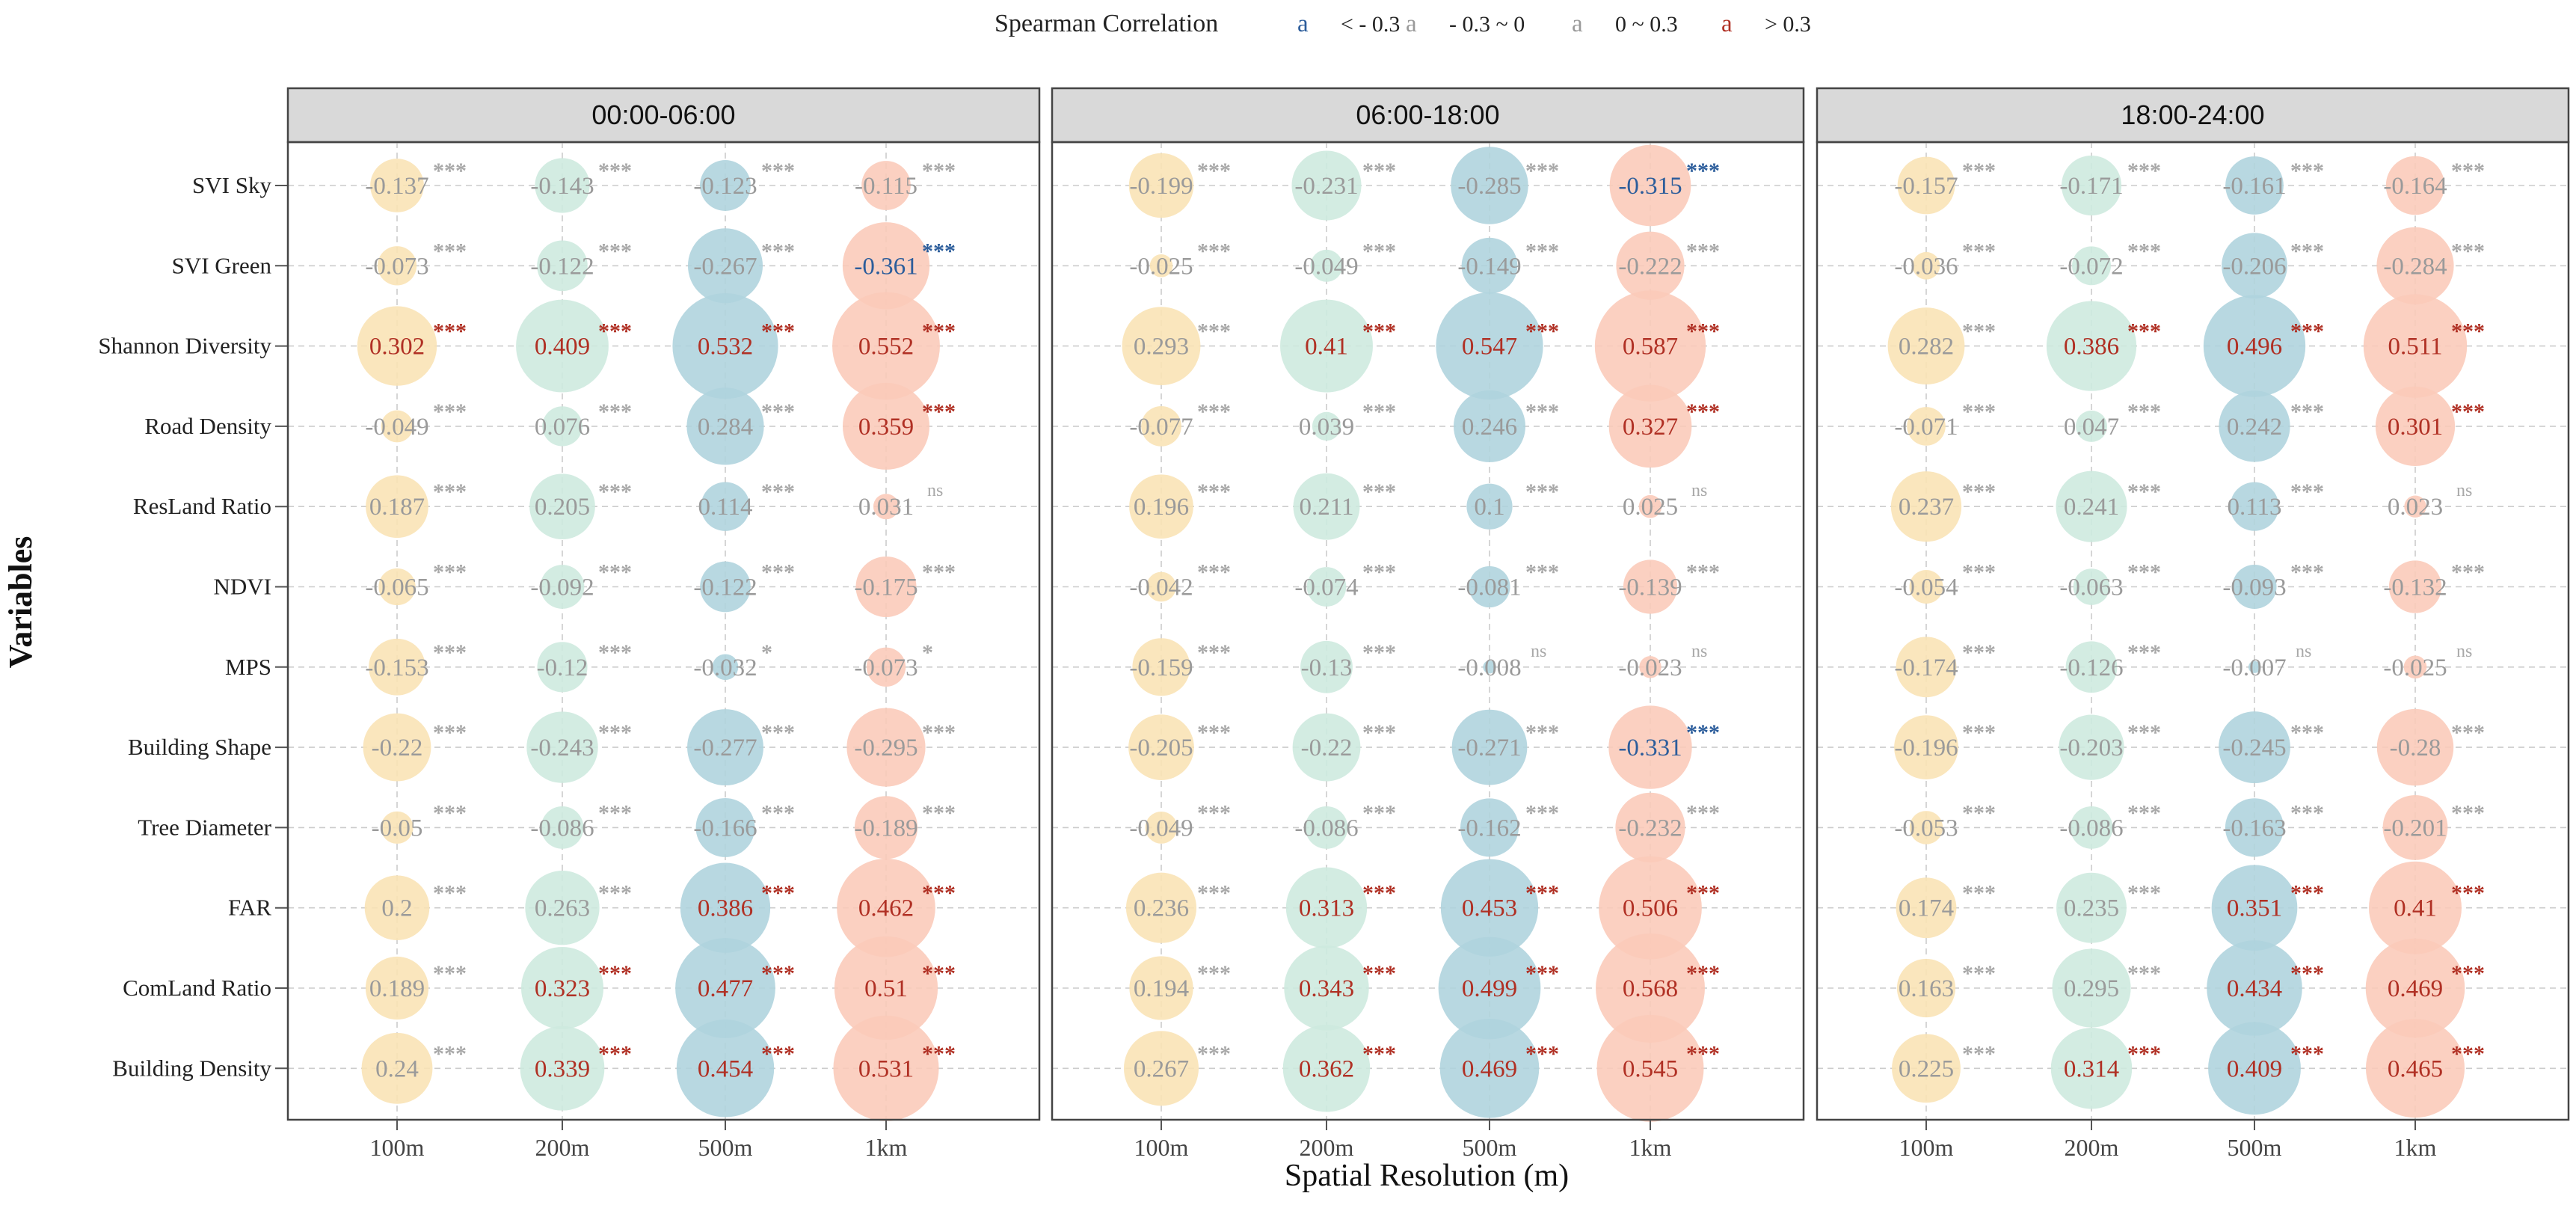  I want to click on correlation-value-label: -0.139, so click(1650, 587).